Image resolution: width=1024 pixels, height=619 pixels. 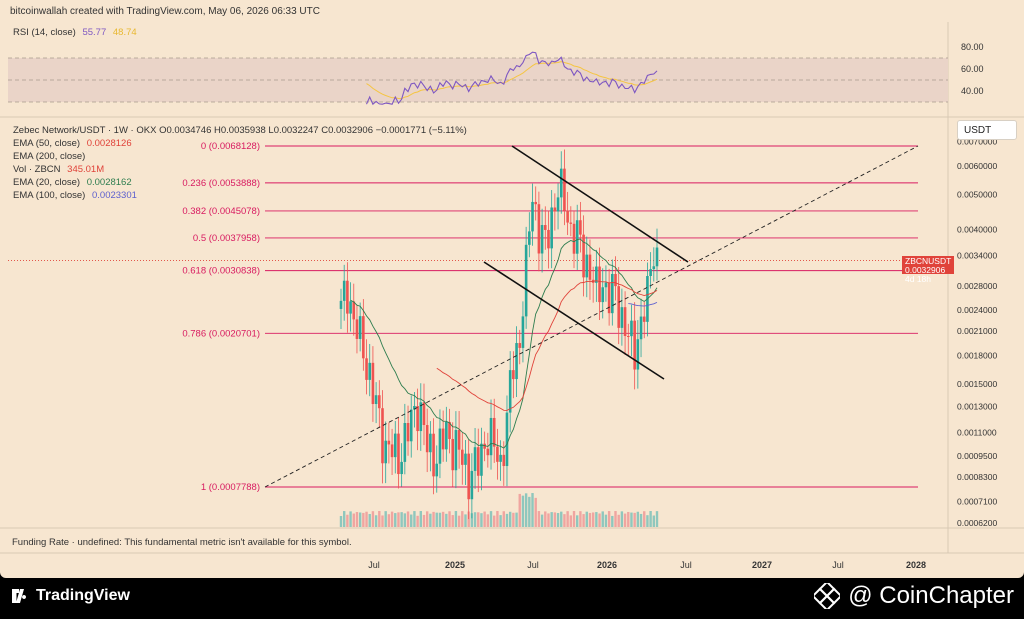 What do you see at coordinates (124, 32) in the screenshot?
I see `rsi-ma-value: 48.74` at bounding box center [124, 32].